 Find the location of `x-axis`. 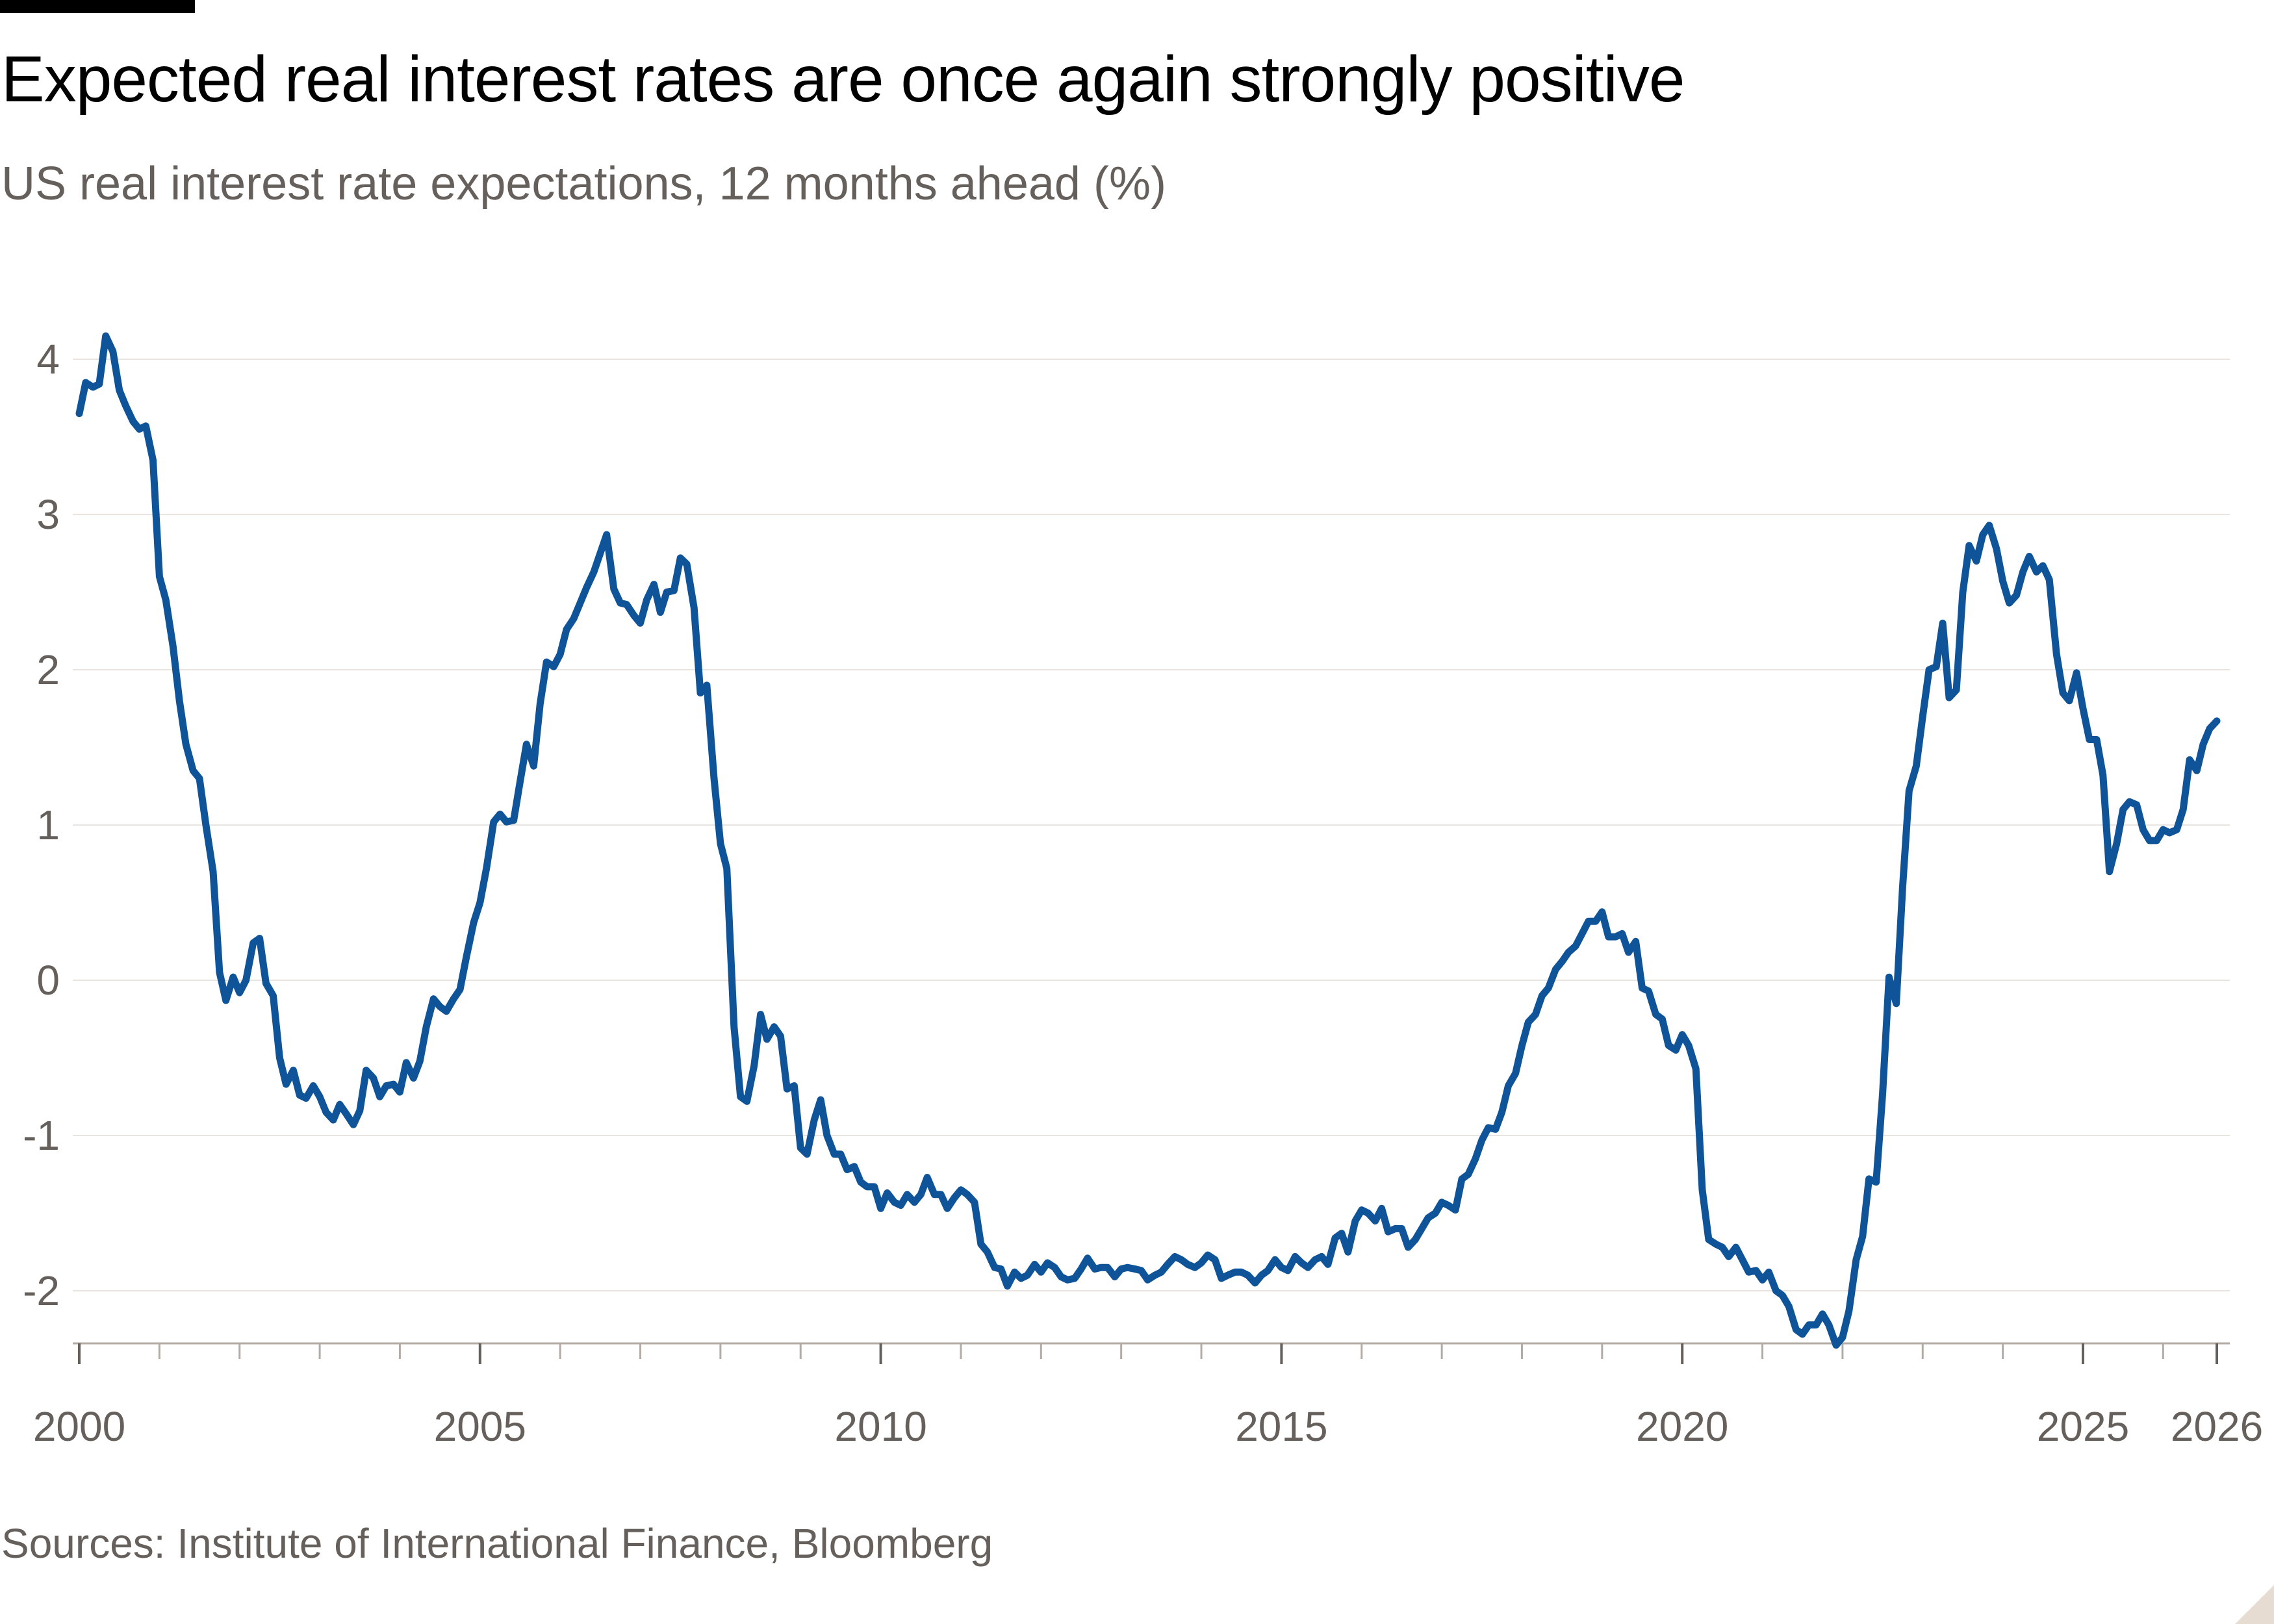

x-axis is located at coordinates (1151, 1353).